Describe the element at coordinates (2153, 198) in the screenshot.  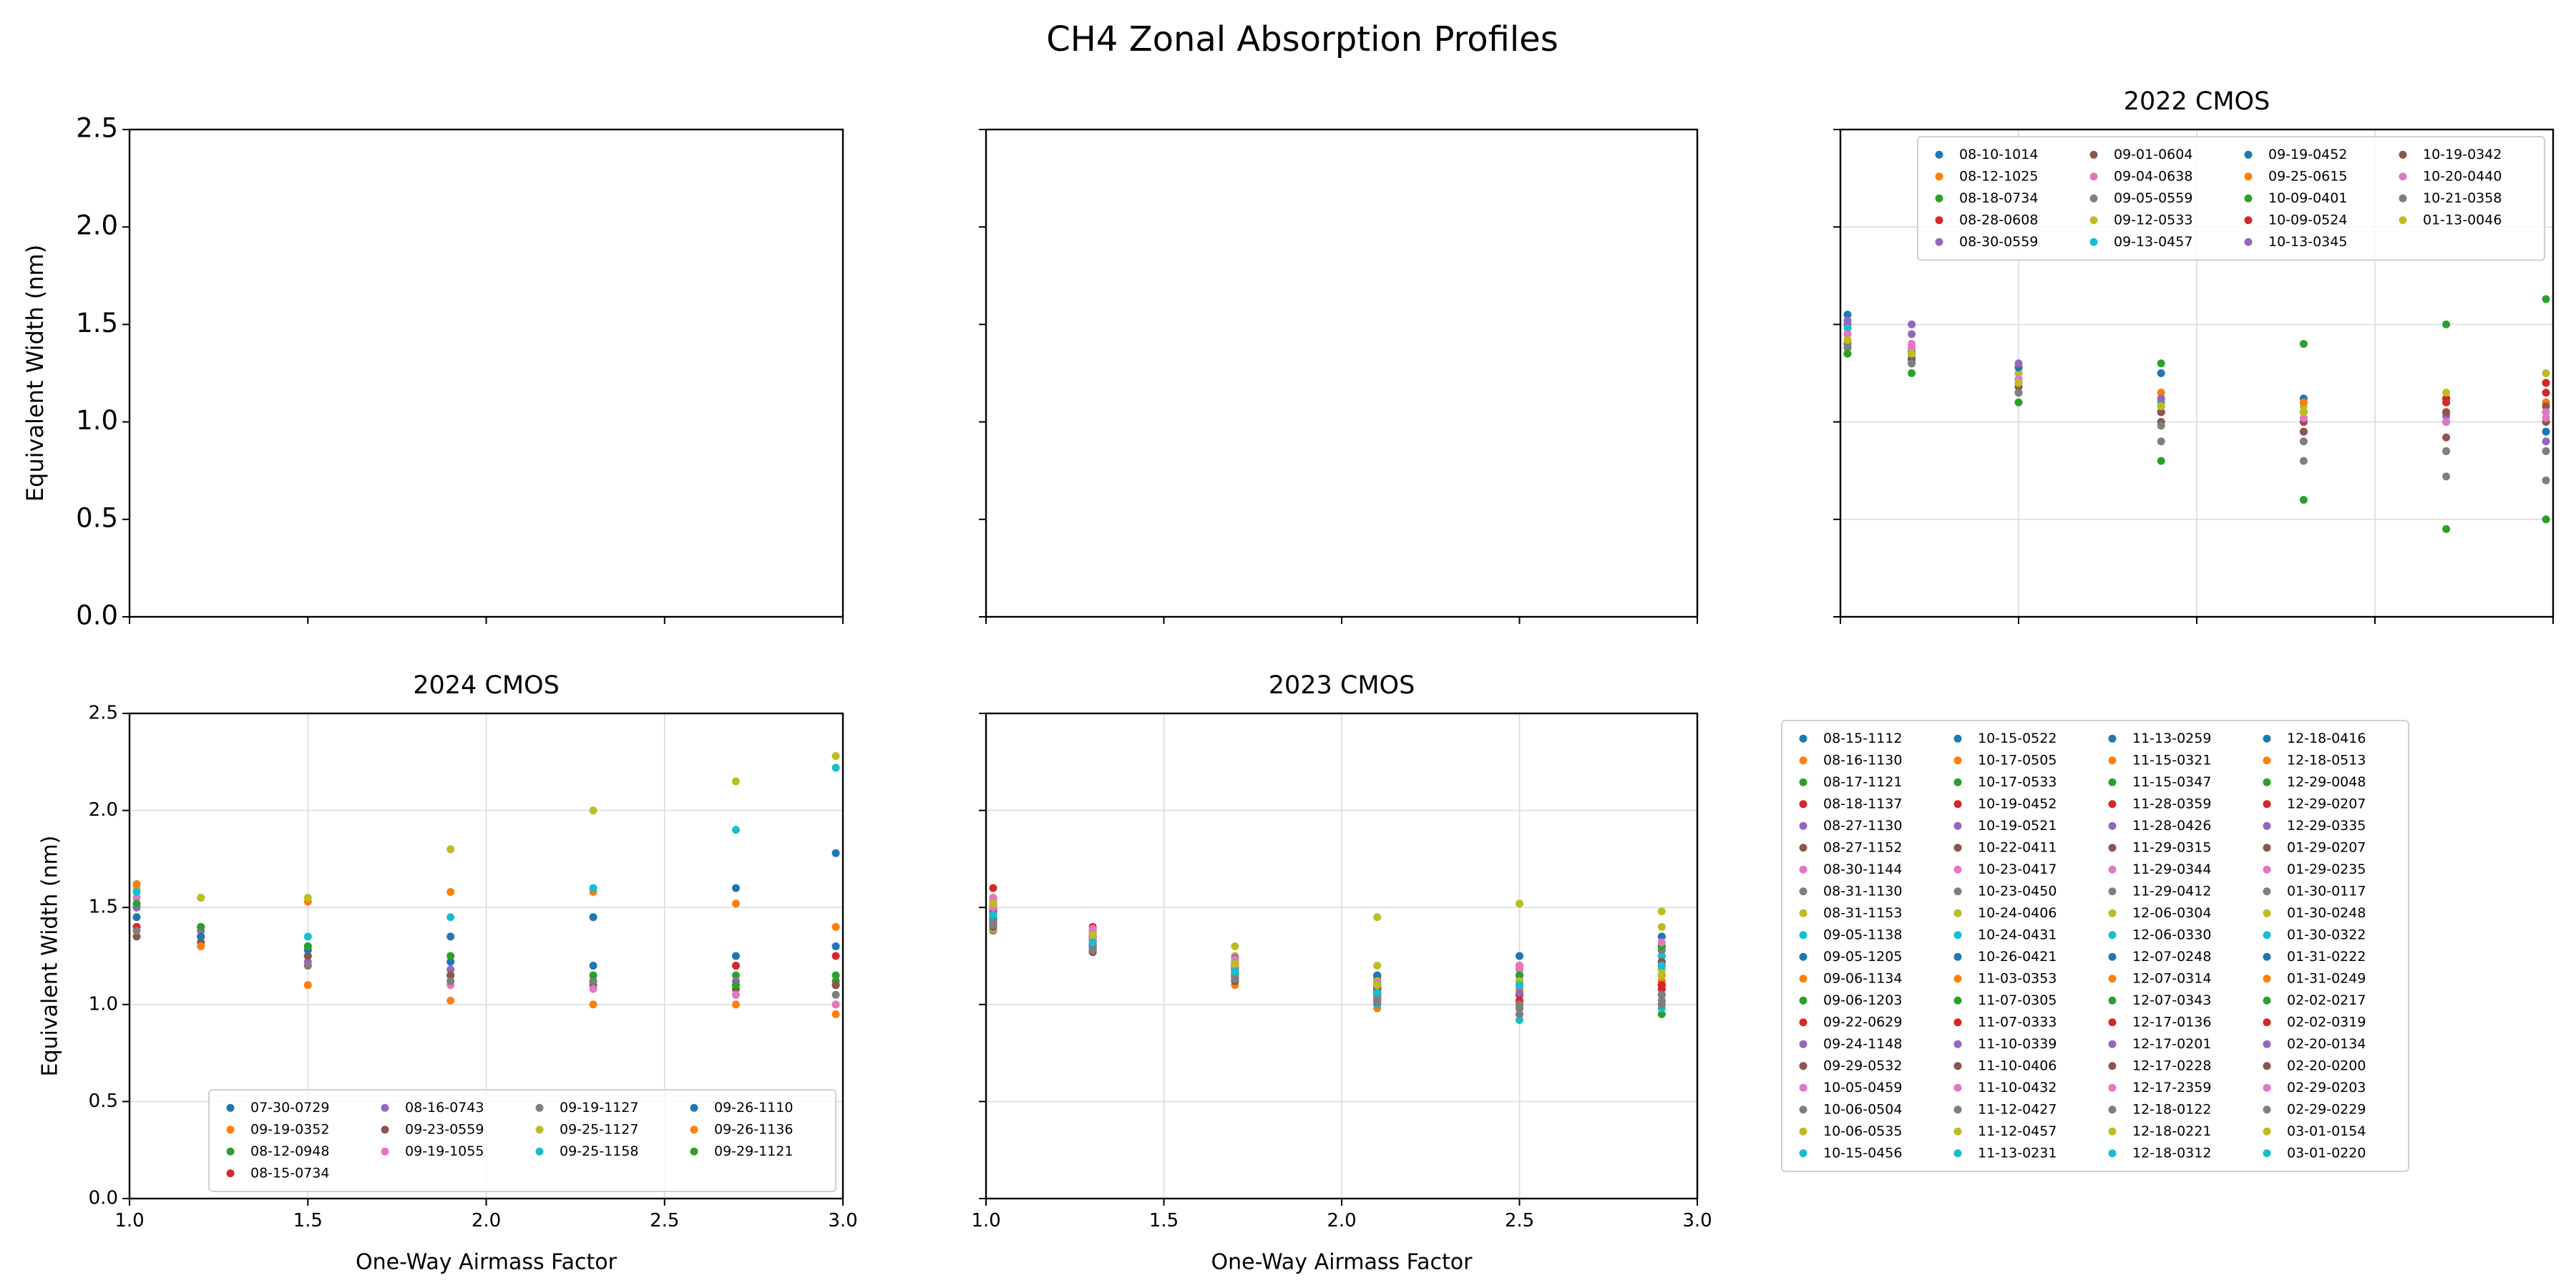
I see `legend-label: 09-05-0559` at that location.